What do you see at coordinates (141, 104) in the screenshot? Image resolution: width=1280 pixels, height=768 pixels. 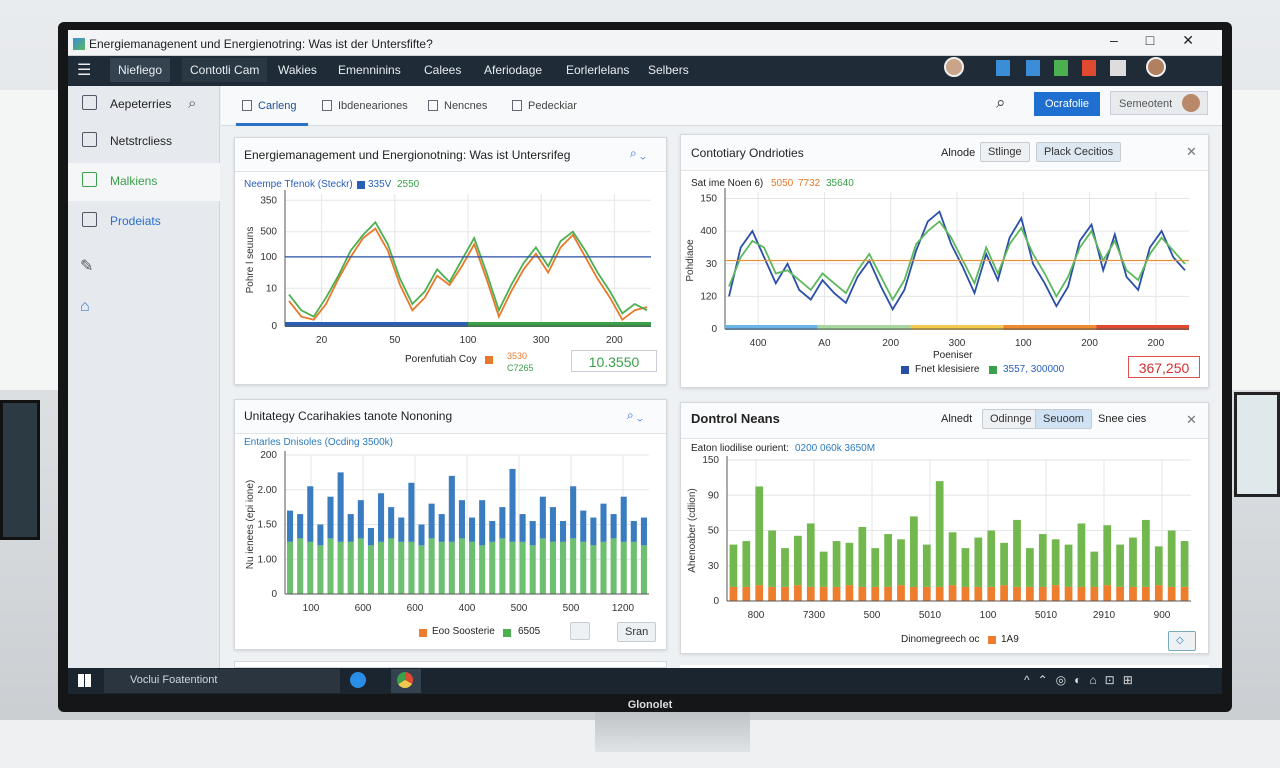 I see `sidebar-item: Aepeterries` at bounding box center [141, 104].